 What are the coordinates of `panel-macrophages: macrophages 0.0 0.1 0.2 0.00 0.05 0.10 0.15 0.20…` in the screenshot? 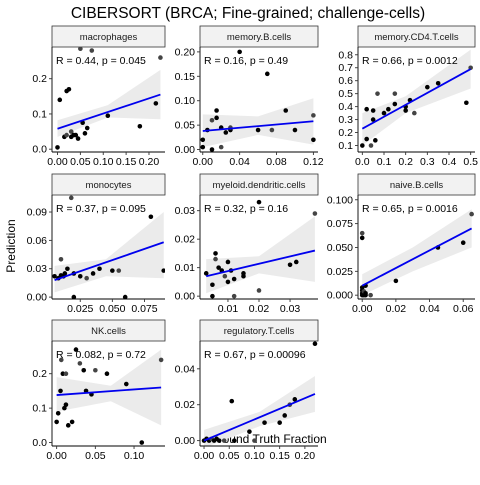 It's located at (99, 96).